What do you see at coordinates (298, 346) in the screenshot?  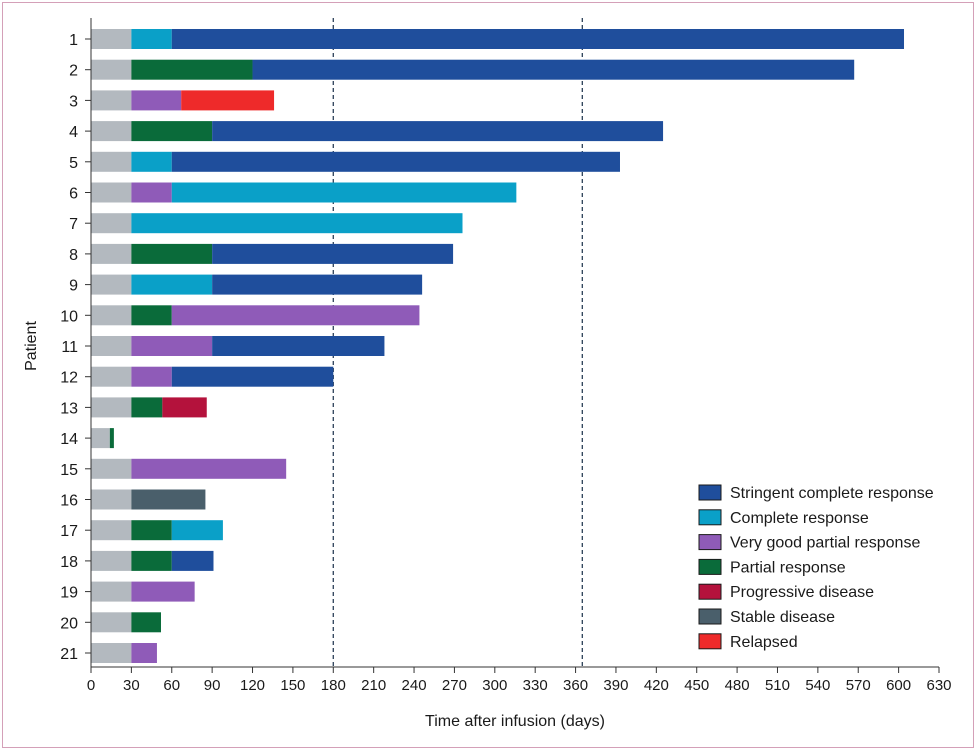 I see `bar-segment-patient-11-stringent-complete-response` at bounding box center [298, 346].